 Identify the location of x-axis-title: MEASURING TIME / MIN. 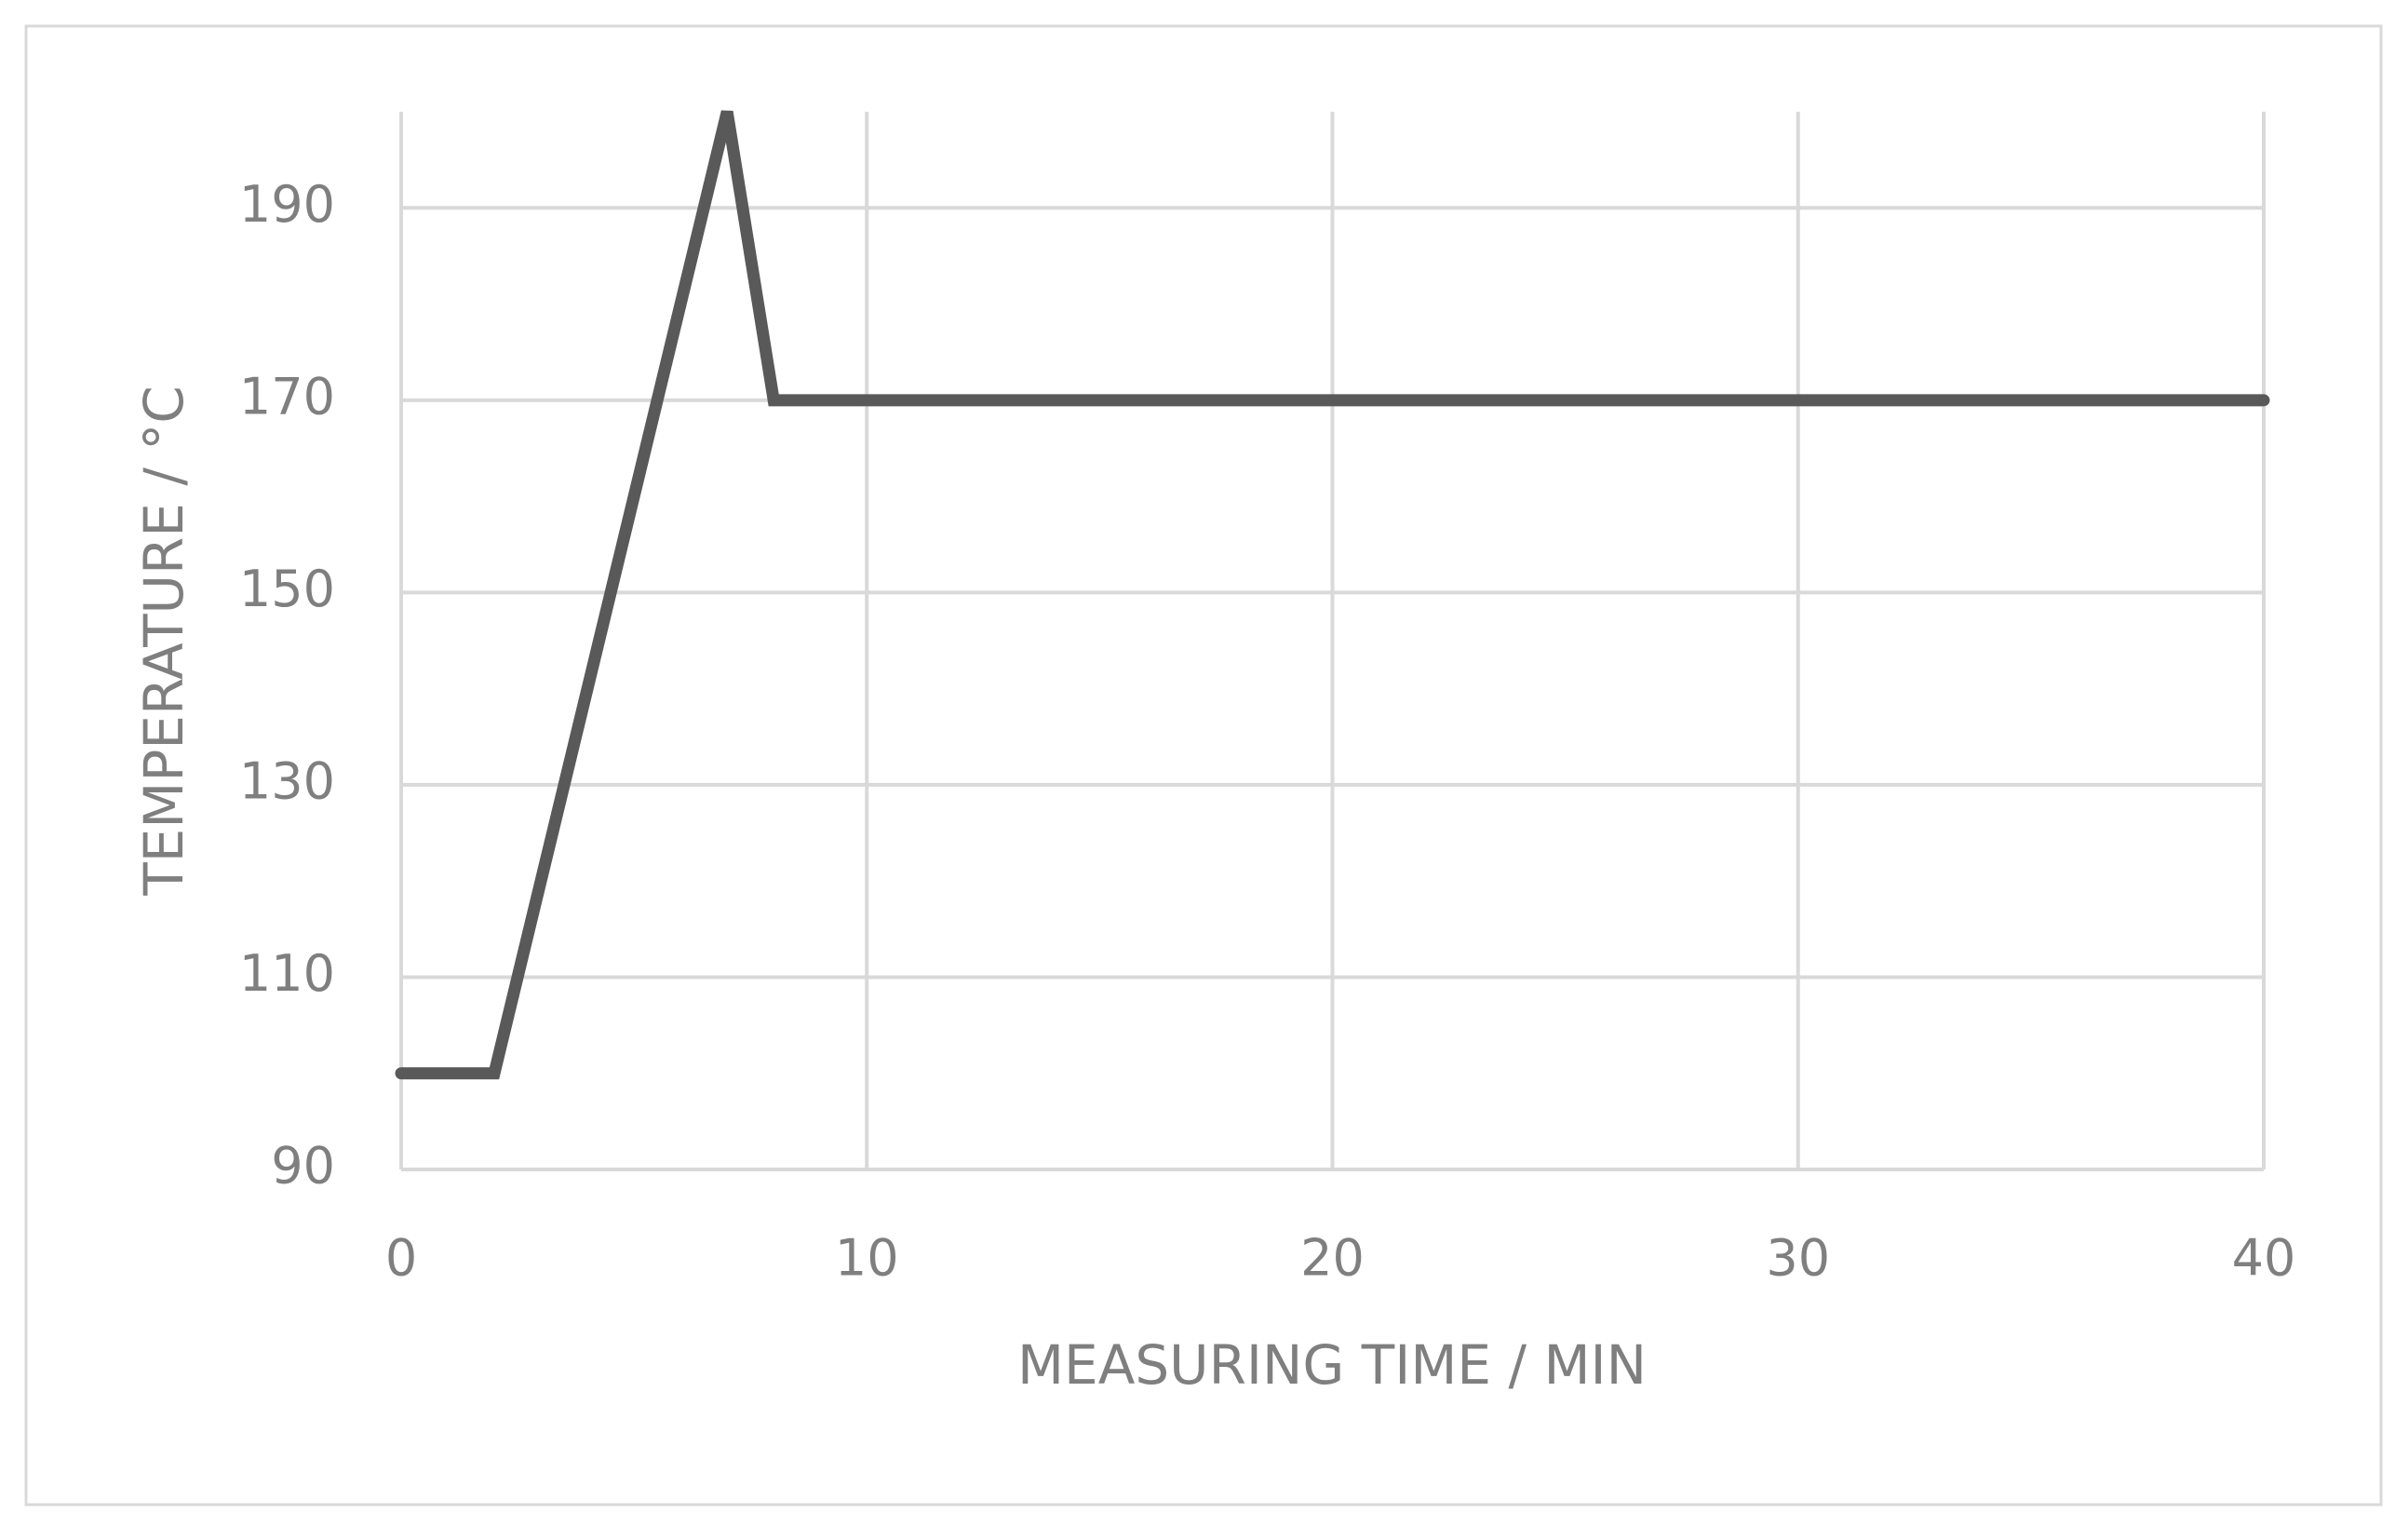
(1332, 1365).